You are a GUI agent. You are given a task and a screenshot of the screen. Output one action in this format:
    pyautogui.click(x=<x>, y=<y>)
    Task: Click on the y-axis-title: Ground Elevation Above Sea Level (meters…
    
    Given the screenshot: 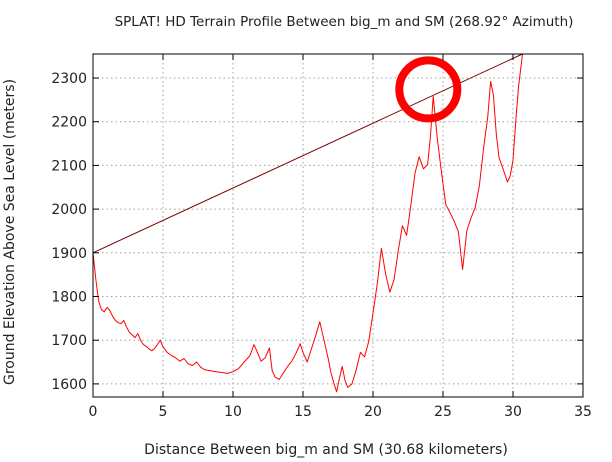 What is the action you would take?
    pyautogui.click(x=10, y=232)
    